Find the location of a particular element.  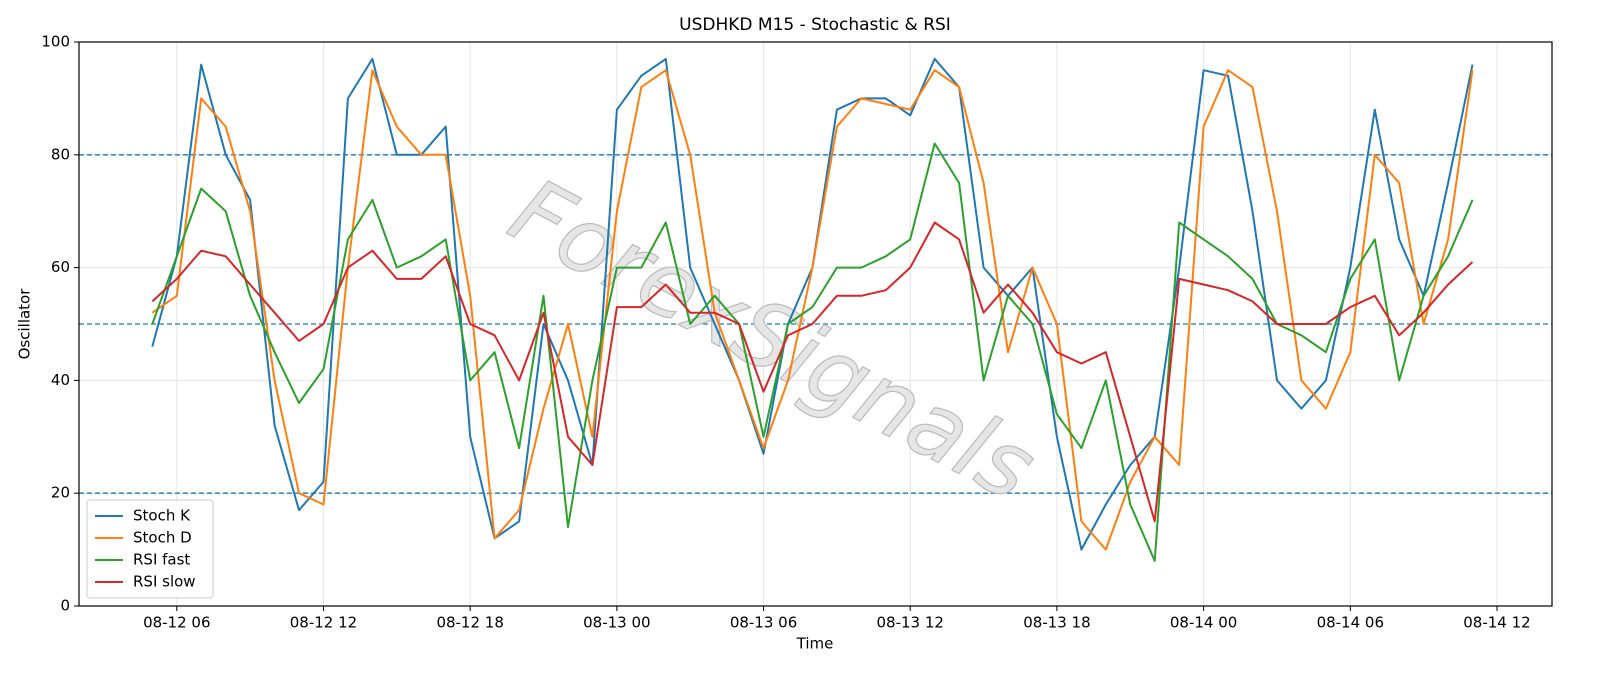

x-tick-label: 08-14 06 is located at coordinates (1350, 623).